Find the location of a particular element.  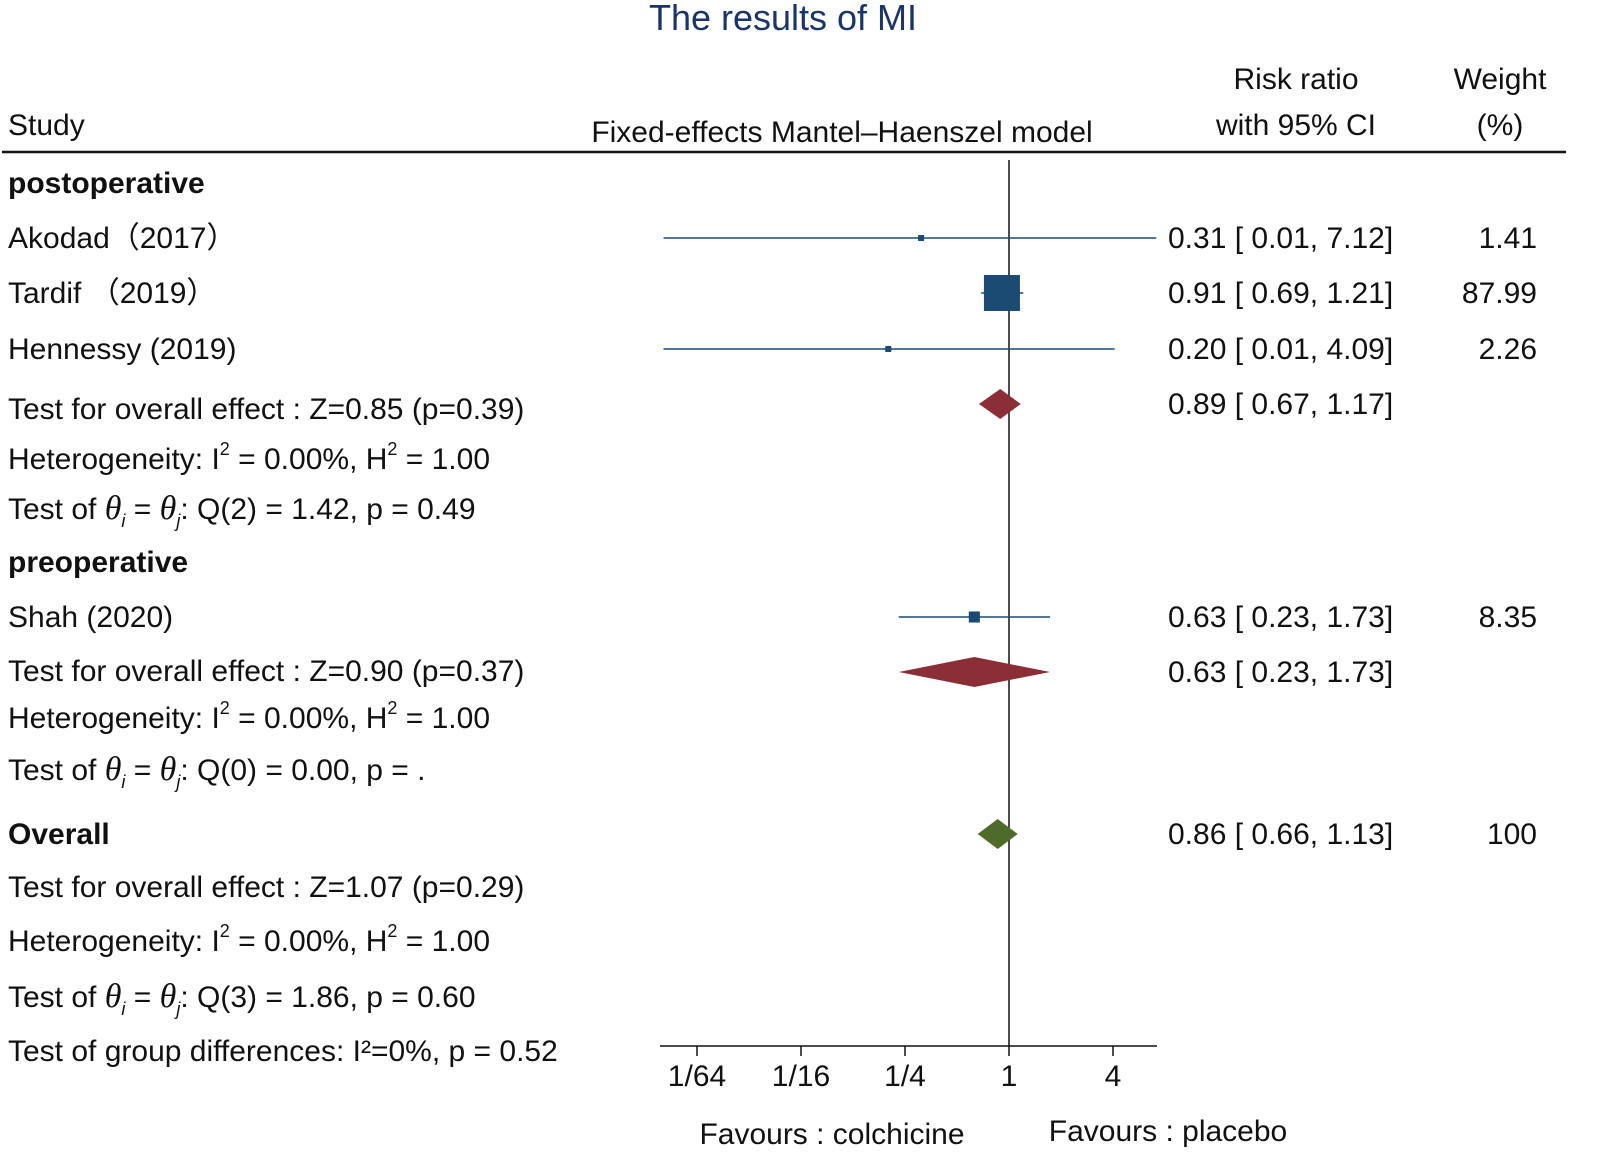

homogeneity-test-text: Test of θi = θj: Q(3) = 1.86, p = 0.60 is located at coordinates (242, 998).